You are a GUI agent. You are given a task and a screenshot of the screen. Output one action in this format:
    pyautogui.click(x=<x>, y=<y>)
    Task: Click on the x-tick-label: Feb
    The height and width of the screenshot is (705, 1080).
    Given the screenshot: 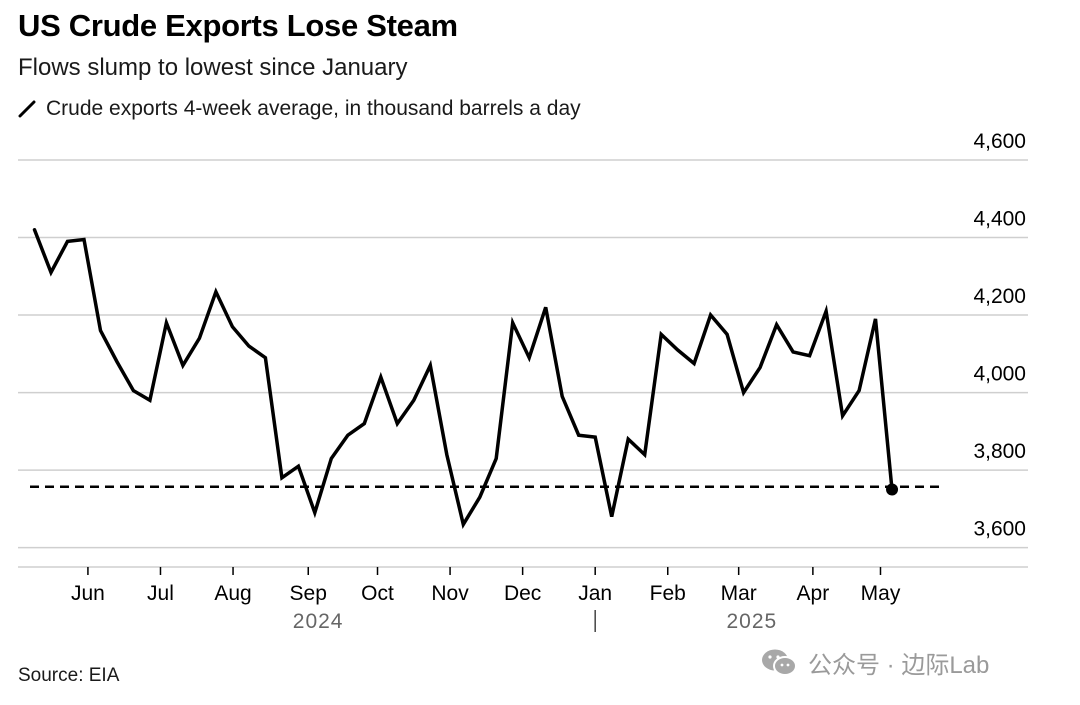 What is the action you would take?
    pyautogui.click(x=668, y=593)
    